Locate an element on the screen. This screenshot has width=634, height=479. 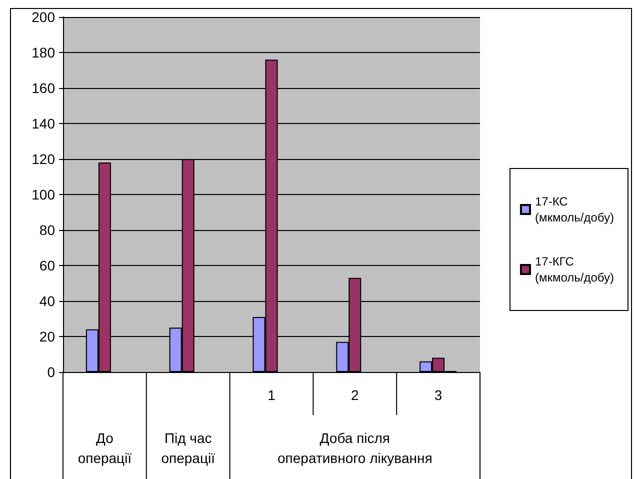
y-tick-label: 140 is located at coordinates (44, 124).